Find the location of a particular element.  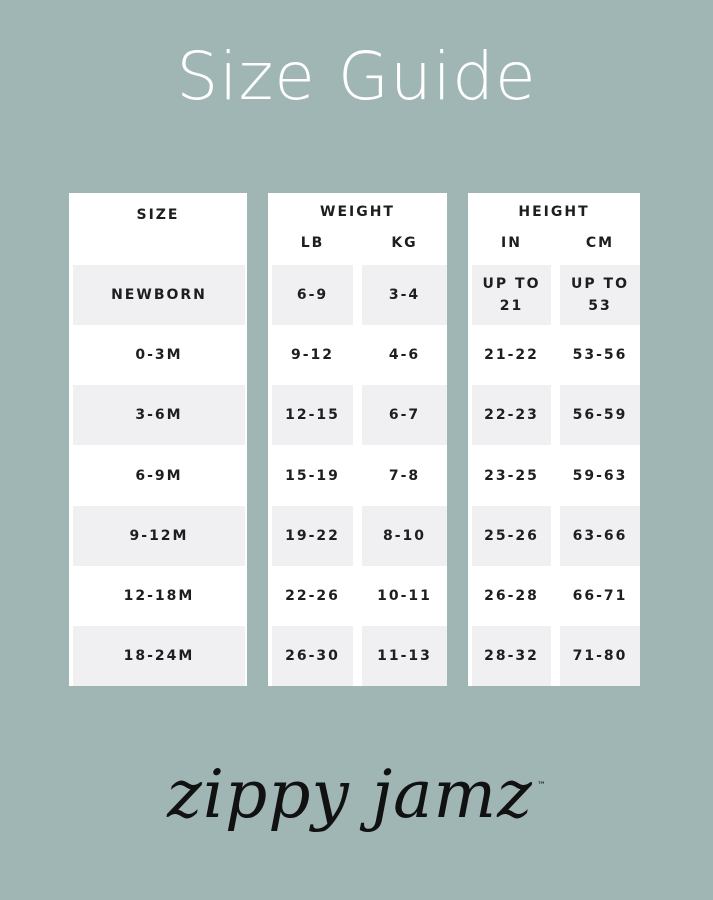

cell-kg: 8-10 is located at coordinates (404, 535).